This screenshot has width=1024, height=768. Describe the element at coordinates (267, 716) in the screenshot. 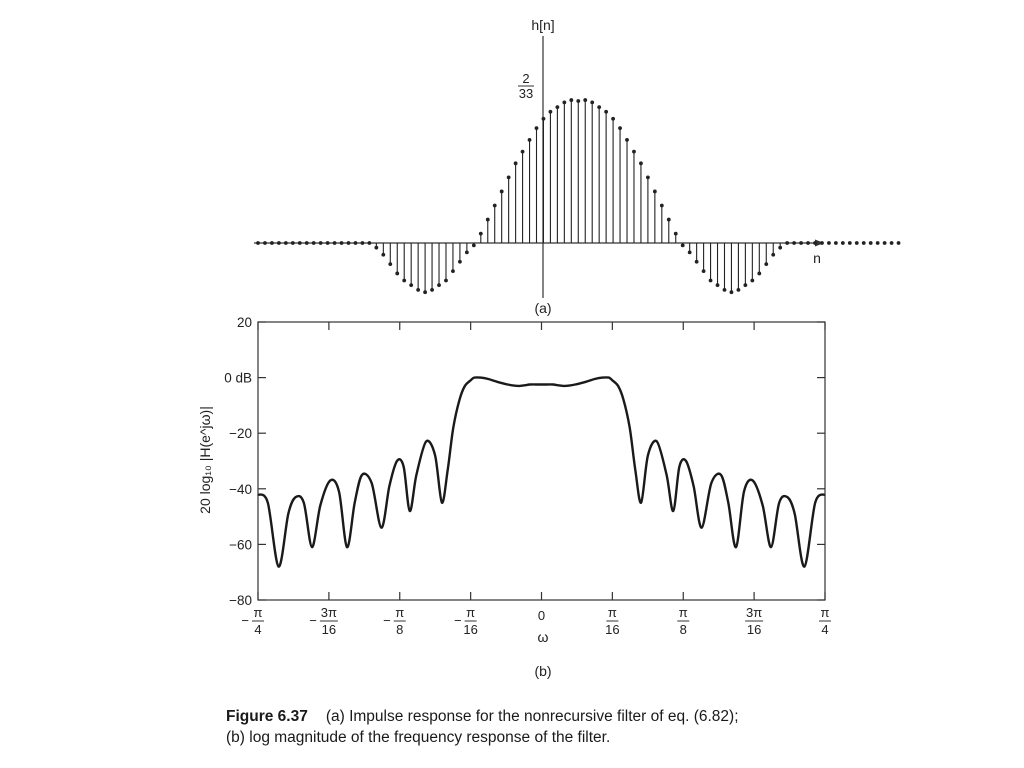

I see `figure-number: Figure 6.37` at that location.